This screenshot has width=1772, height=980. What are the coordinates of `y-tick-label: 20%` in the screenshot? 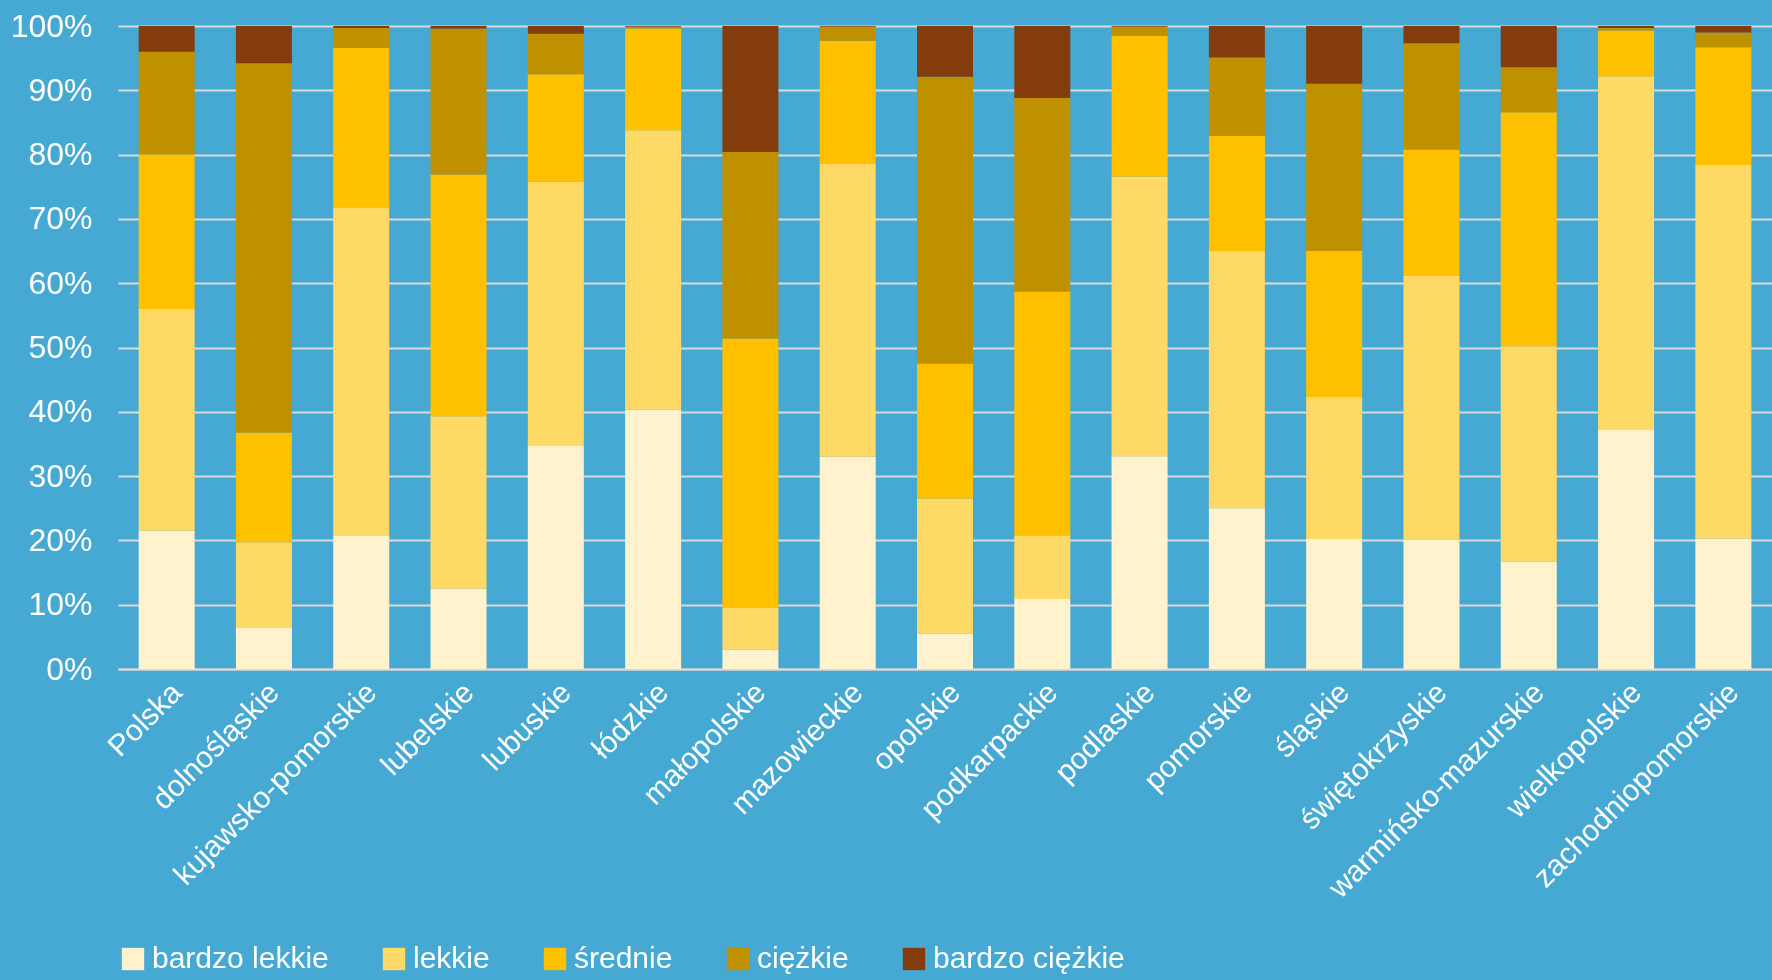 It's located at (60, 539).